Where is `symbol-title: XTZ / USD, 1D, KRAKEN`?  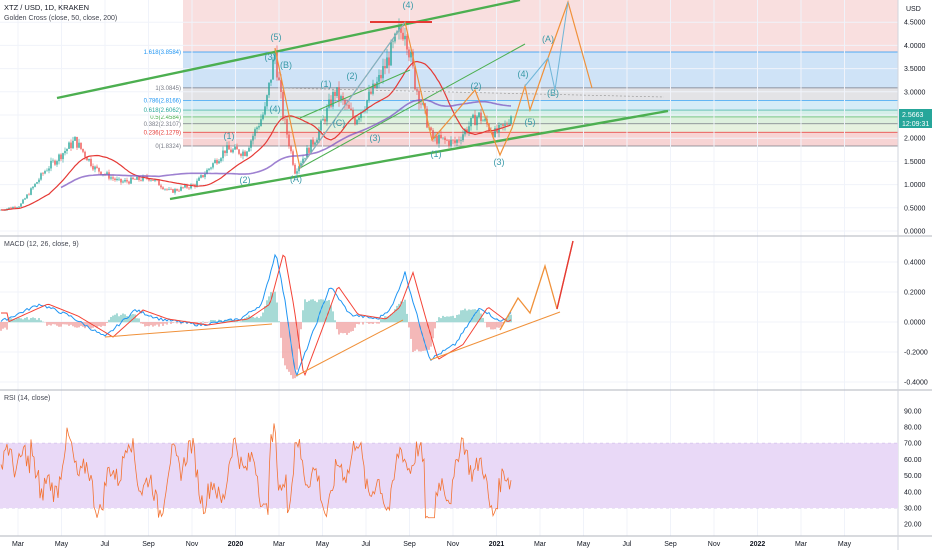 symbol-title: XTZ / USD, 1D, KRAKEN is located at coordinates (46, 7).